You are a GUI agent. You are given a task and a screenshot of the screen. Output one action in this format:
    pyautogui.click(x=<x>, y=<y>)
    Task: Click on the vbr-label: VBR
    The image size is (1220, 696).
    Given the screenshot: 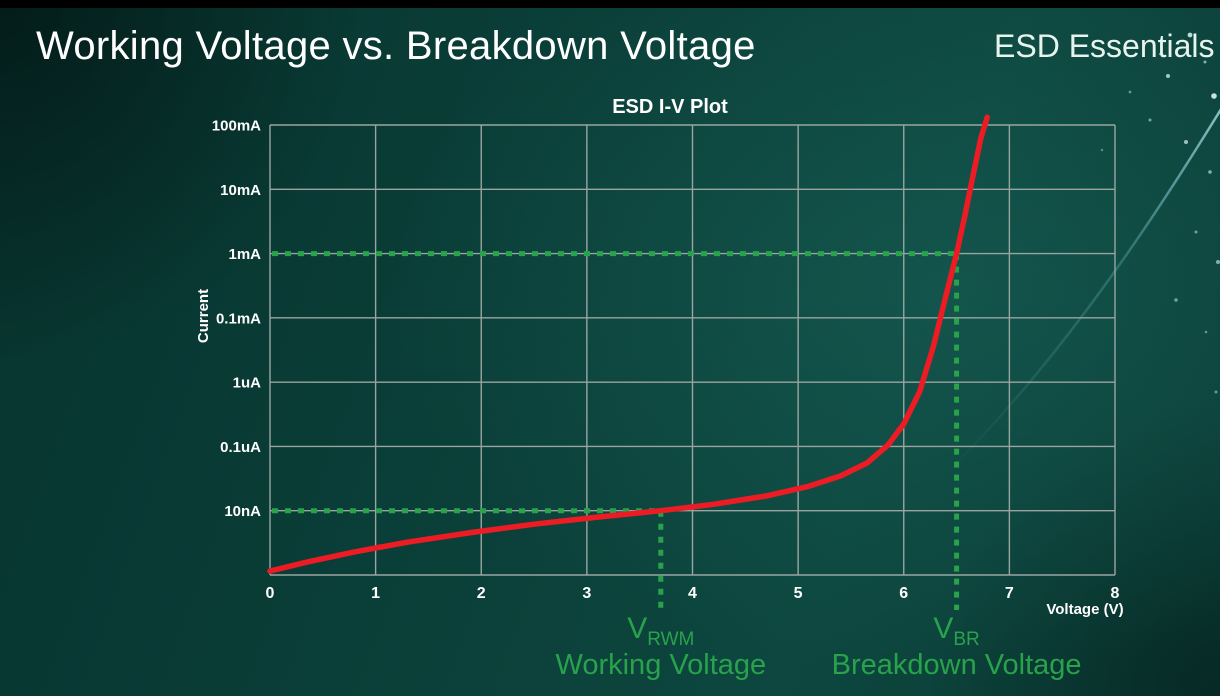 What is the action you would take?
    pyautogui.click(x=957, y=631)
    